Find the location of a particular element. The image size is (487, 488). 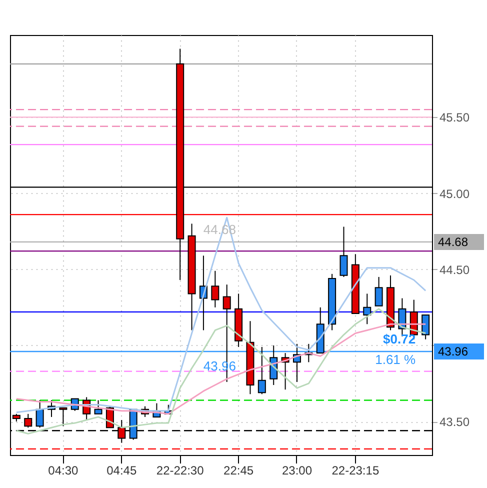

x-tick-label: 22:45 is located at coordinates (239, 471).